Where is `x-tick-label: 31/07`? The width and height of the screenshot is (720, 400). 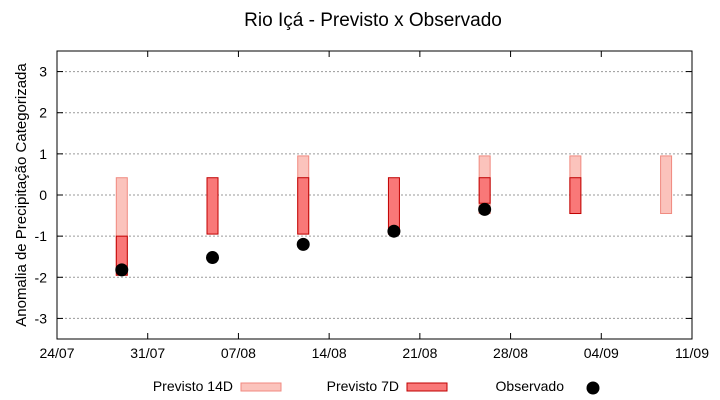 x-tick-label: 31/07 is located at coordinates (147, 353).